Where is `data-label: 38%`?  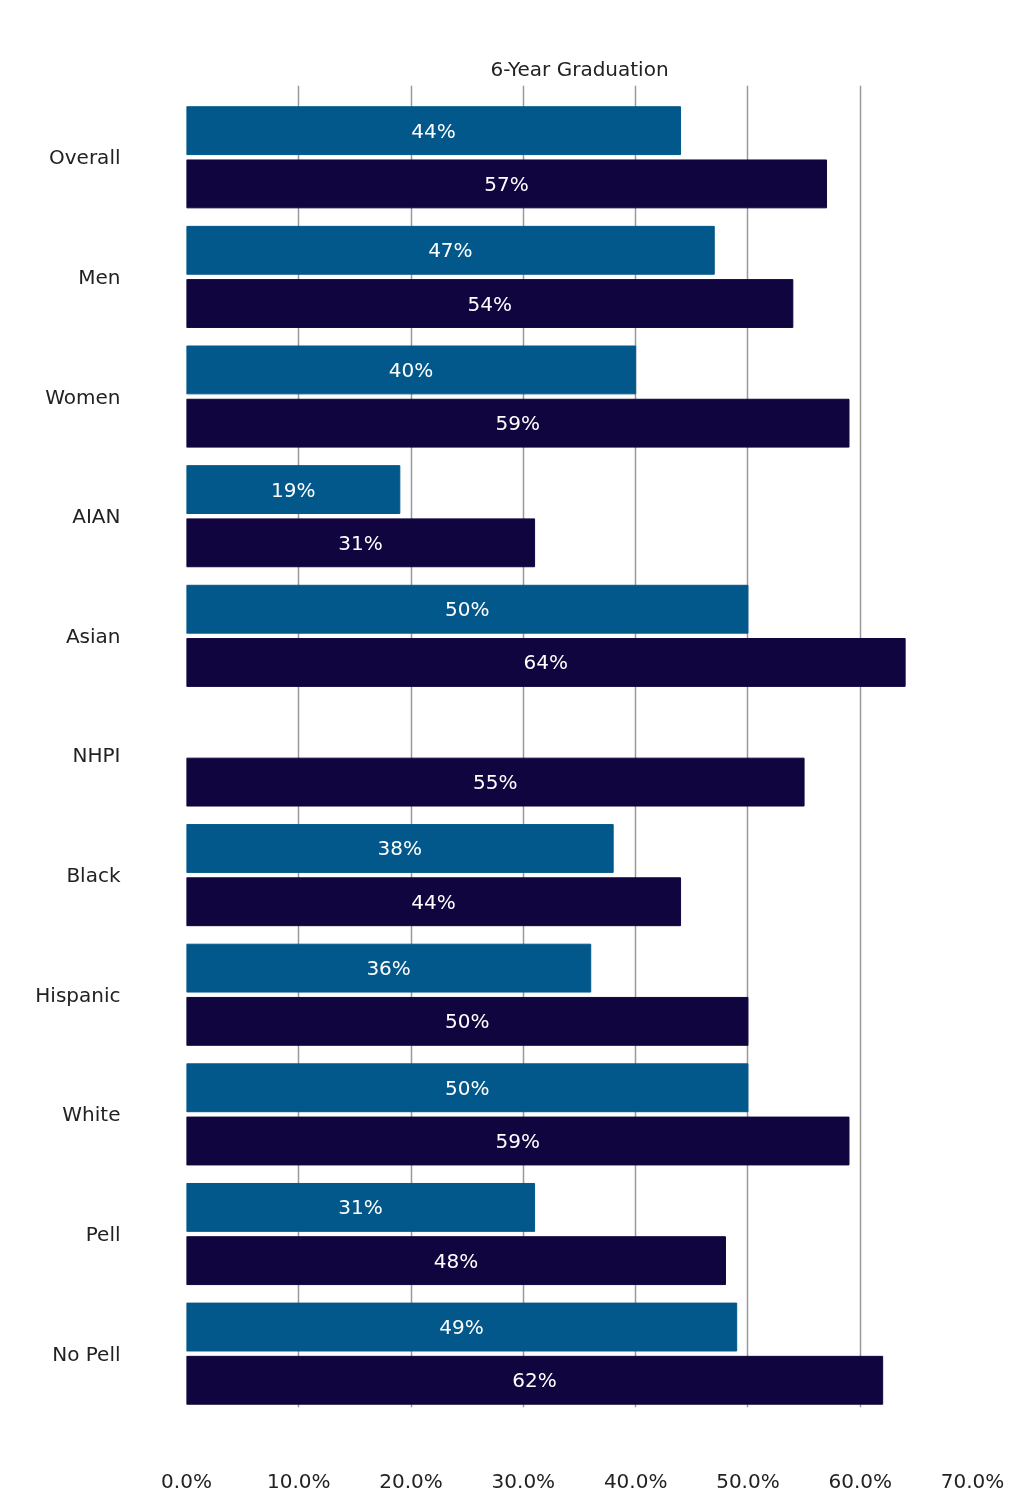 data-label: 38% is located at coordinates (400, 848).